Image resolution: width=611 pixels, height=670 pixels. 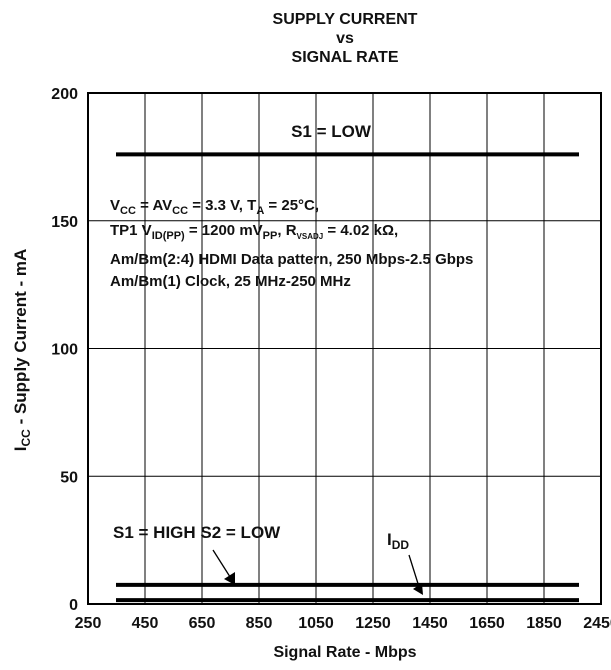 What do you see at coordinates (310, 236) in the screenshot?
I see `condition-line2-part-5: VSADJ` at bounding box center [310, 236].